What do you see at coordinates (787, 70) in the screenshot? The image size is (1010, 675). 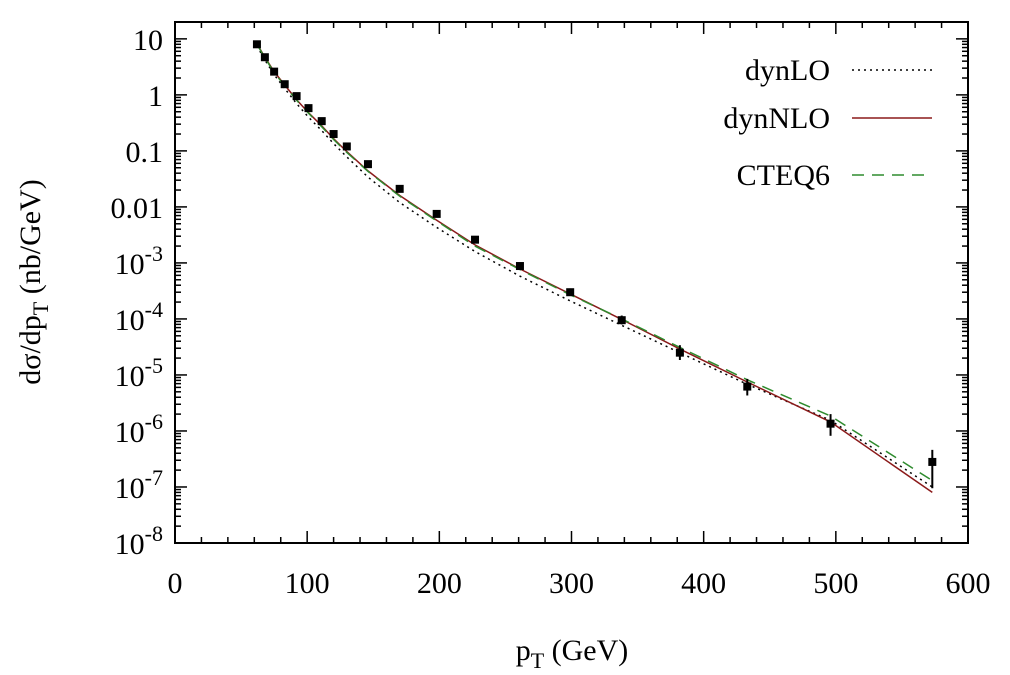 I see `legend-label: dynLO` at bounding box center [787, 70].